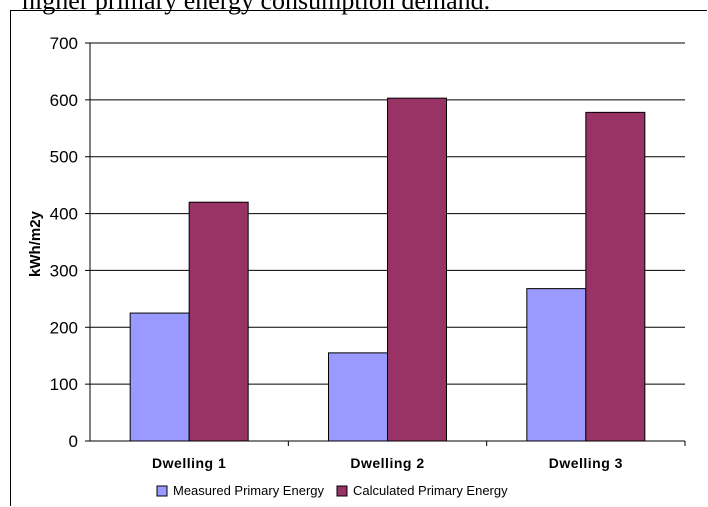  What do you see at coordinates (64, 270) in the screenshot?
I see `y-tick-label: 300` at bounding box center [64, 270].